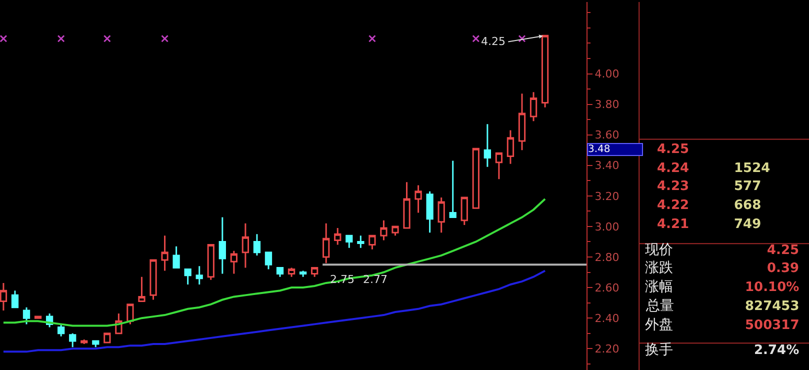  I want to click on text: 4.21 749, so click(709, 224).